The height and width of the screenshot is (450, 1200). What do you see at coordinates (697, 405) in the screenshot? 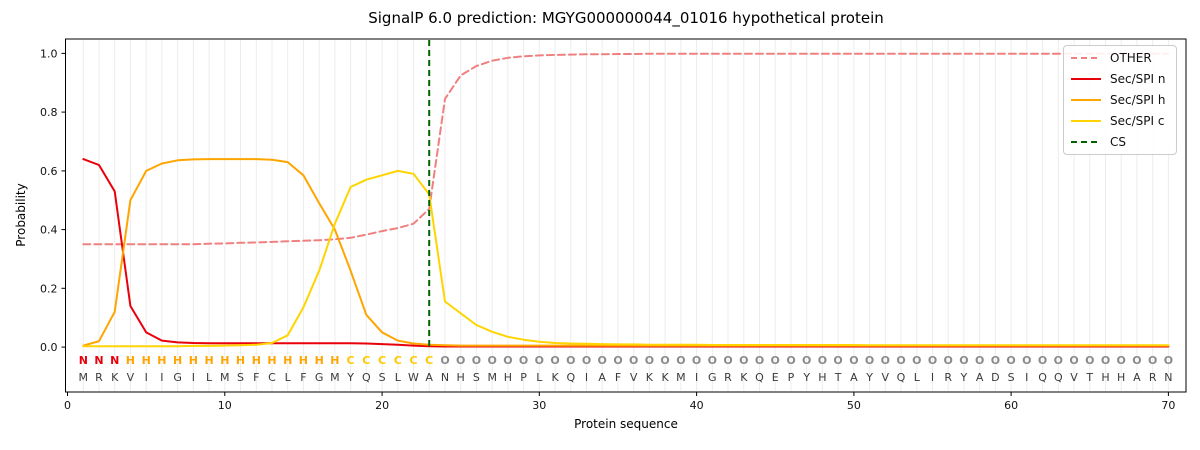
I see `x-tick-label: 40` at bounding box center [697, 405].